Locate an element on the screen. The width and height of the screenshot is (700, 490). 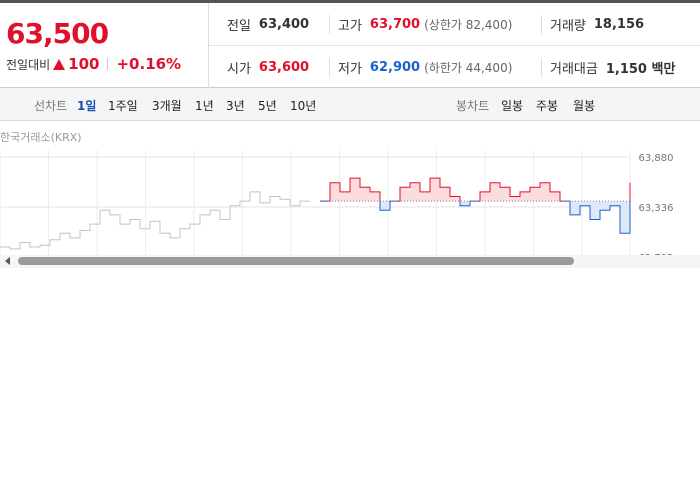
stat-note: (상한가 82,400) is located at coordinates (468, 24).